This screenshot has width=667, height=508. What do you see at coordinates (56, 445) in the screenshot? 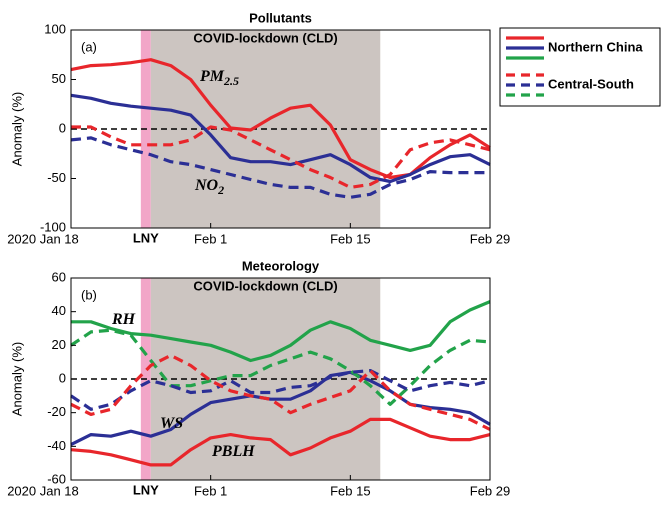
I see `y-tick-label: -40` at bounding box center [56, 445].